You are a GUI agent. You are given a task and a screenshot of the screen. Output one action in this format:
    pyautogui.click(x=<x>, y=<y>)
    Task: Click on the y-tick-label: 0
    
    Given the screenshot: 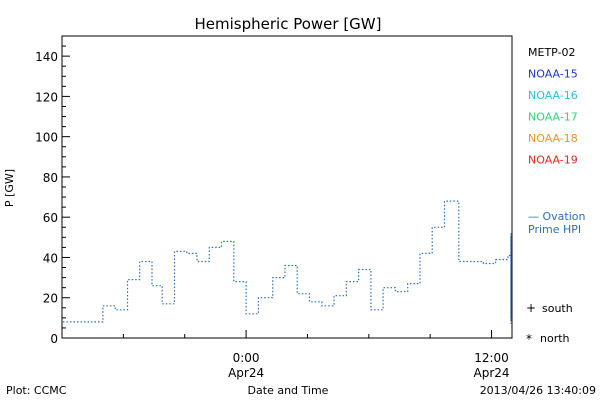 What is the action you would take?
    pyautogui.click(x=54, y=339)
    